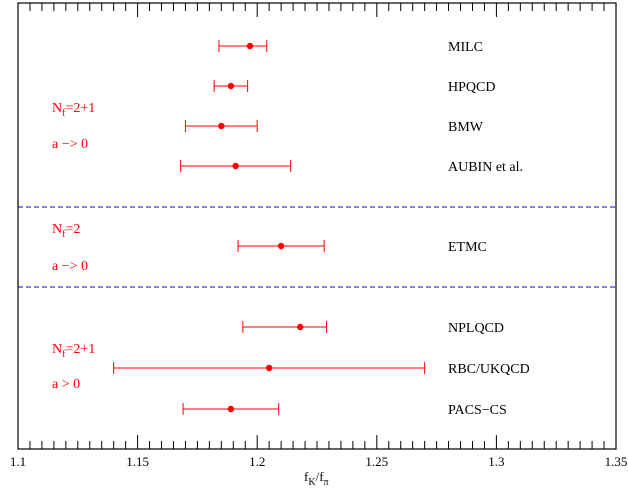 The height and width of the screenshot is (489, 628). Describe the element at coordinates (312, 482) in the screenshot. I see `x-axis-title-sub1: K` at that location.